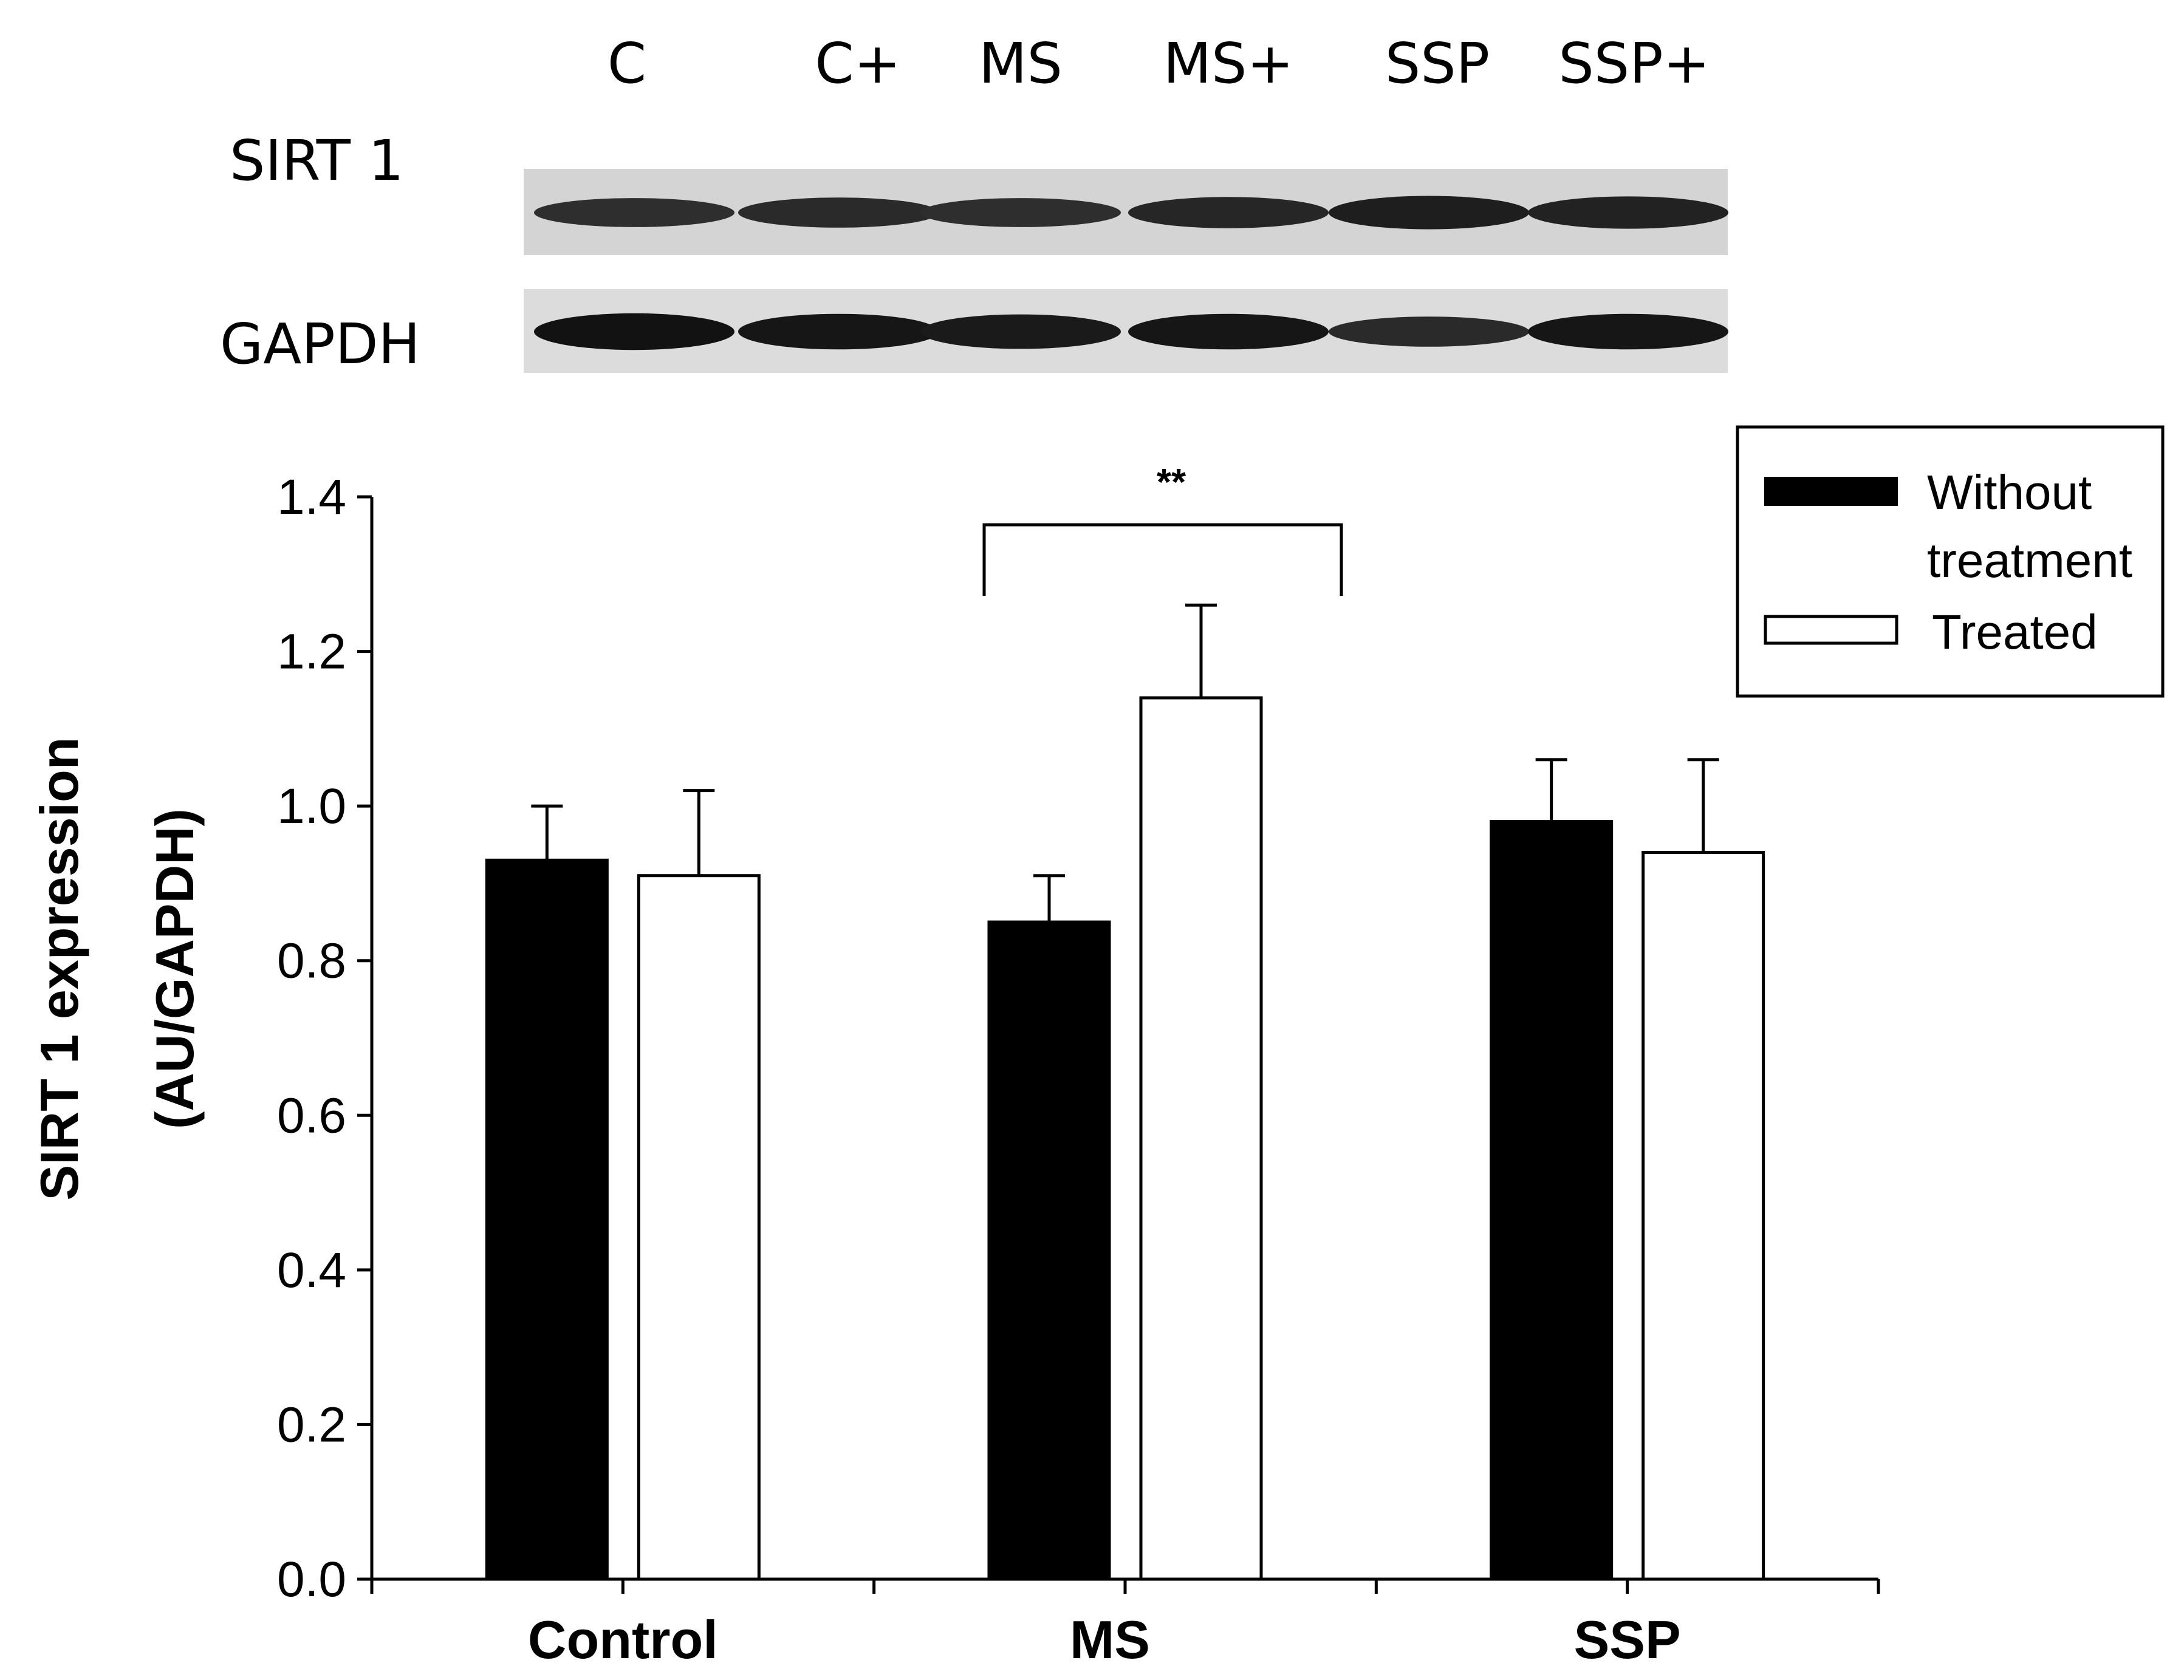 Image resolution: width=2184 pixels, height=1680 pixels. Describe the element at coordinates (311, 961) in the screenshot. I see `y-tick-label: 0.8` at that location.